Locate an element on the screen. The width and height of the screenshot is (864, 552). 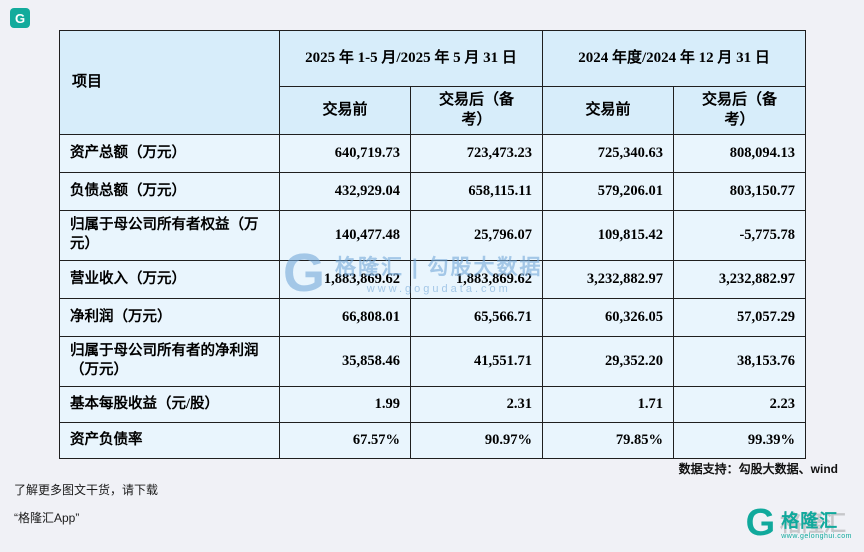
table-row-eps: 基本每股收益（元/股） 1.99 2.31 1.71 2.23 is located at coordinates (433, 404).